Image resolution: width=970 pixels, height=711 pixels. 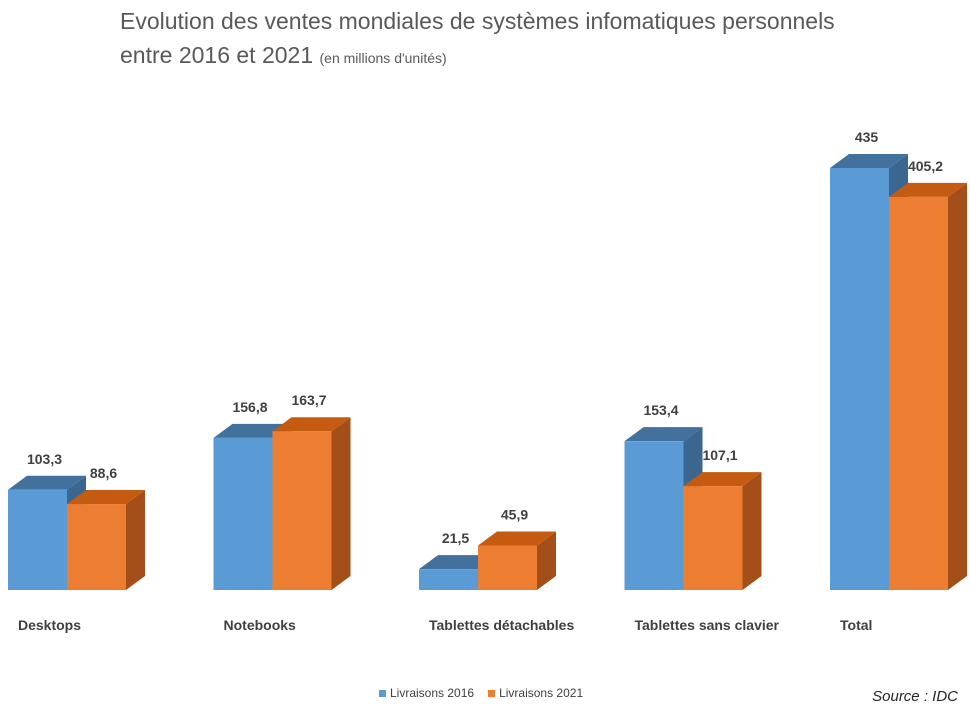 I want to click on legend-swatch-2016, so click(x=382, y=693).